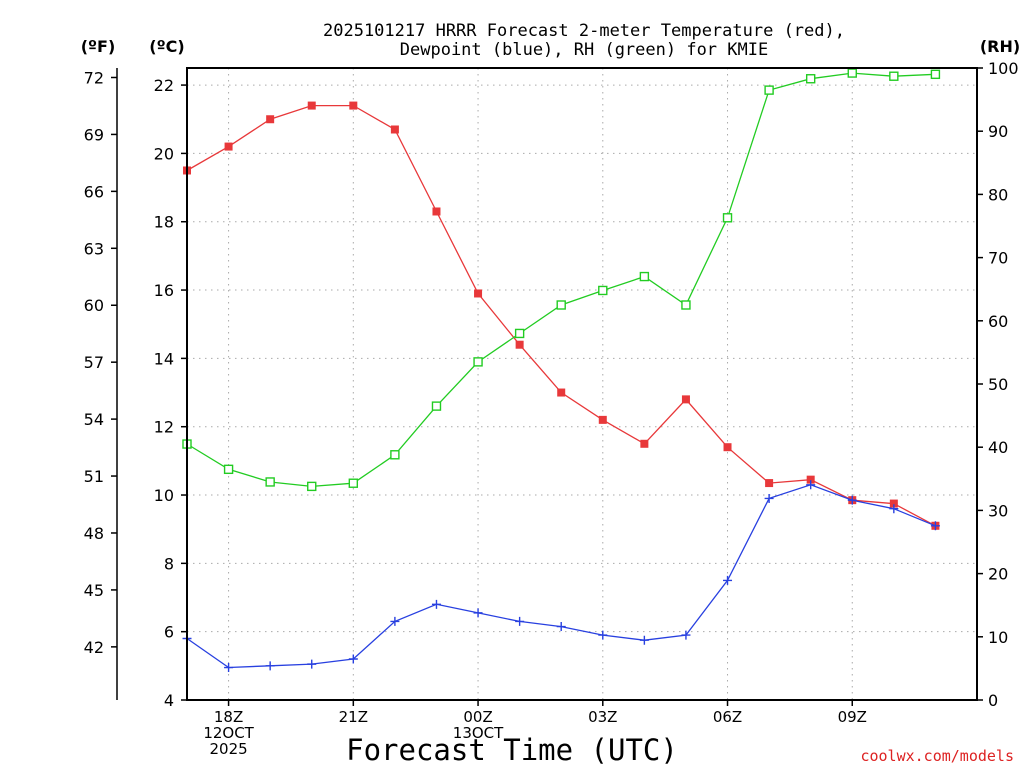 Image resolution: width=1024 pixels, height=768 pixels. I want to click on fahrenheit-tick-label: 69, so click(94, 134).